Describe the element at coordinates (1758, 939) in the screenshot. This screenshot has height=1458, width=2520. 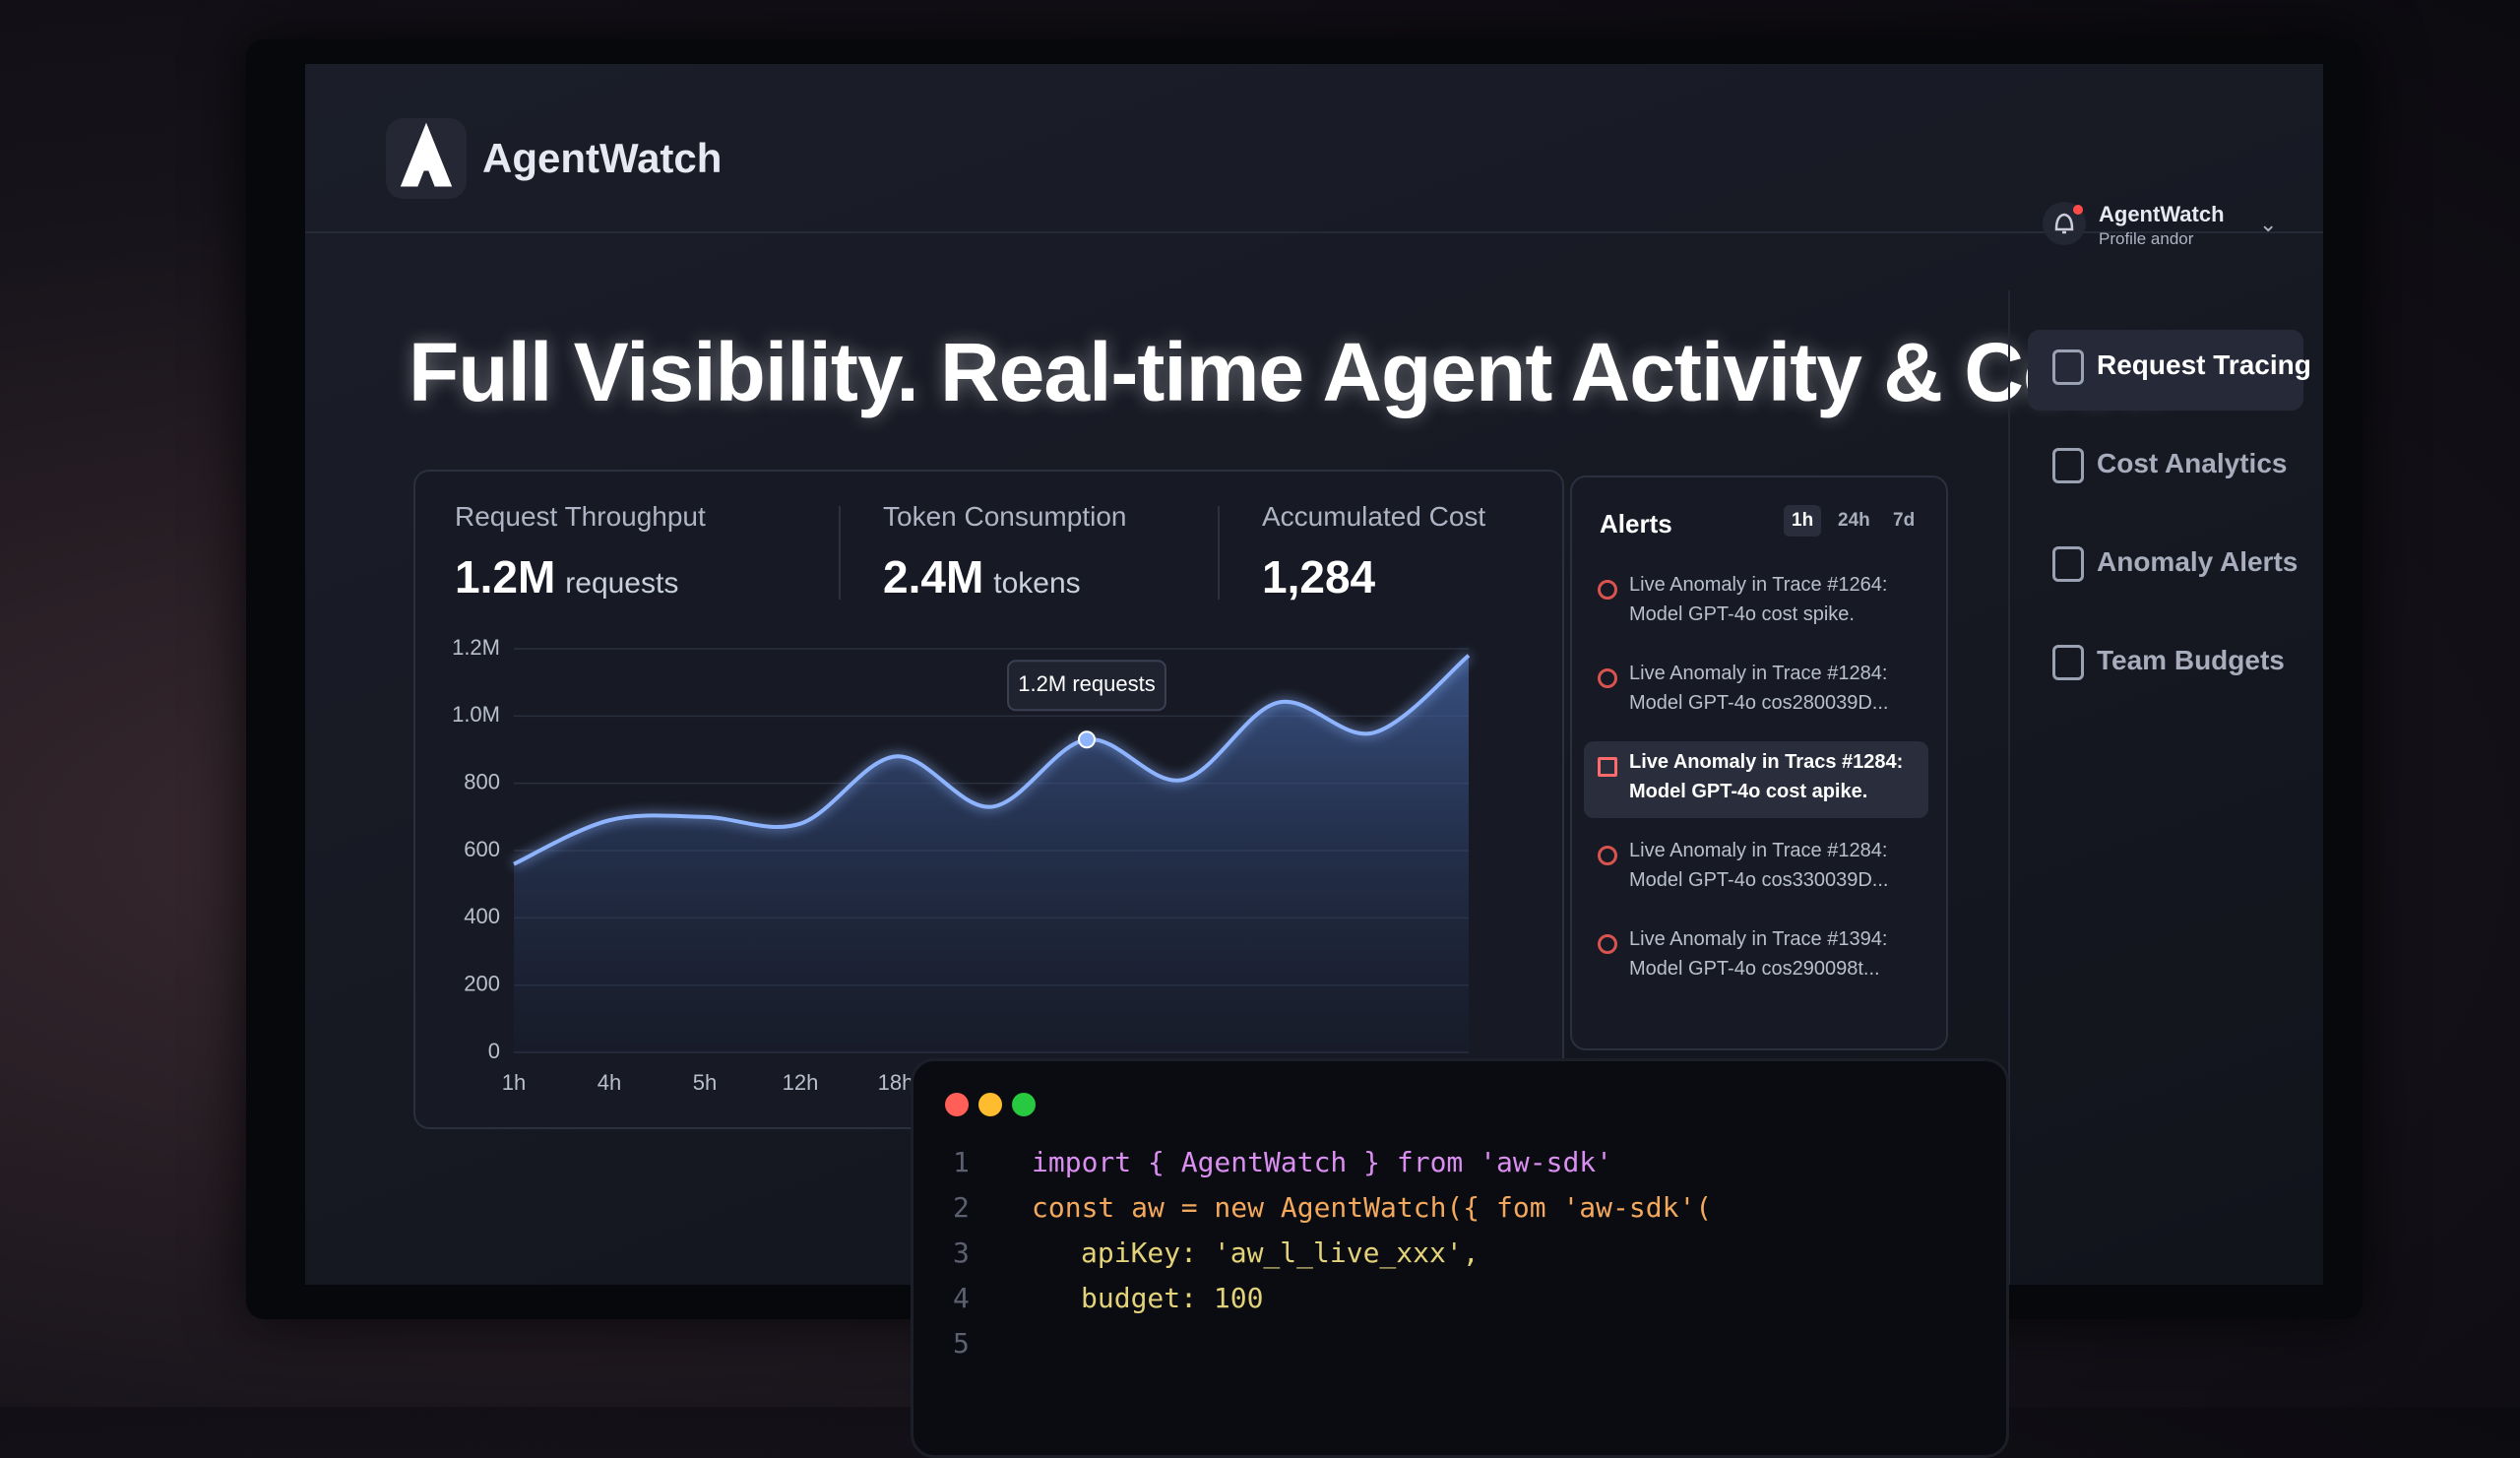
I see `alert-title: Live Anomaly in Trace #1394:` at that location.